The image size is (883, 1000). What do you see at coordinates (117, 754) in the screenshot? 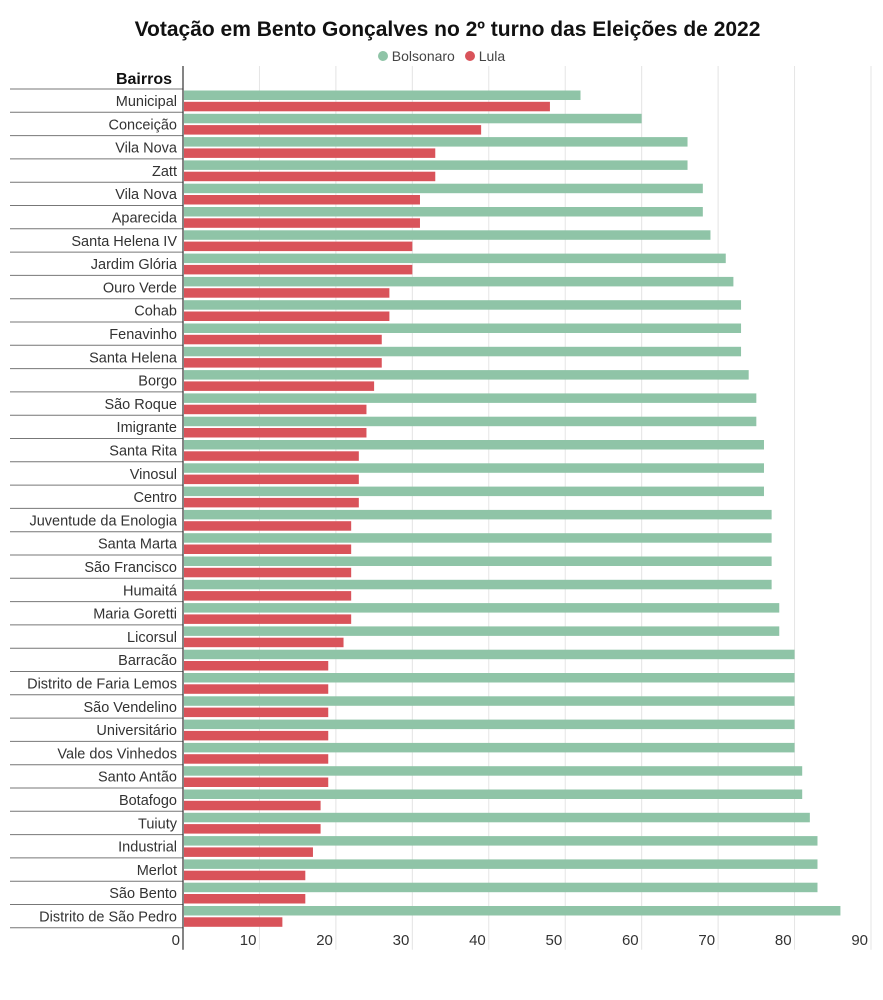
I see `category-label: Vale dos Vinhedos` at bounding box center [117, 754].